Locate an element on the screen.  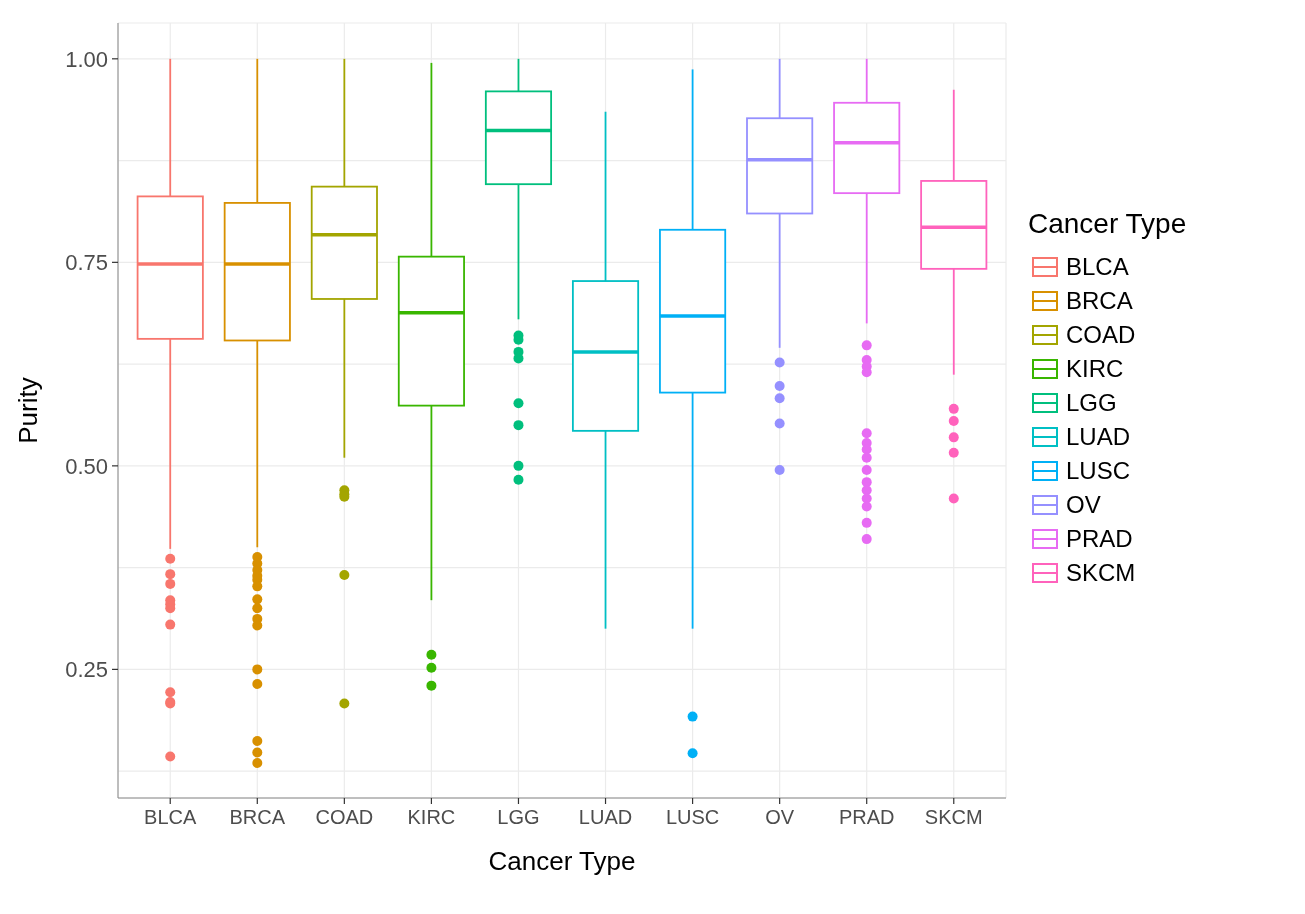
y-tick-label: 0.25 is located at coordinates (86, 670).